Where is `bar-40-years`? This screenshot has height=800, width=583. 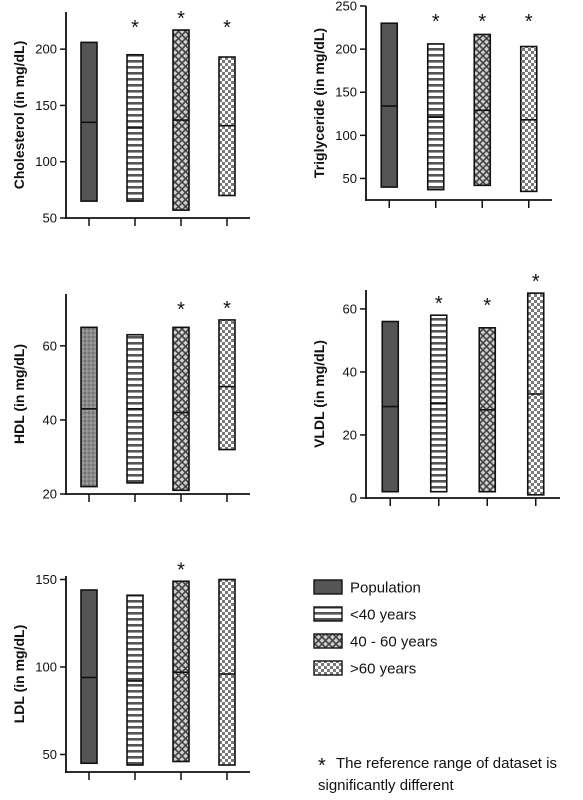
bar-40-years is located at coordinates (135, 680).